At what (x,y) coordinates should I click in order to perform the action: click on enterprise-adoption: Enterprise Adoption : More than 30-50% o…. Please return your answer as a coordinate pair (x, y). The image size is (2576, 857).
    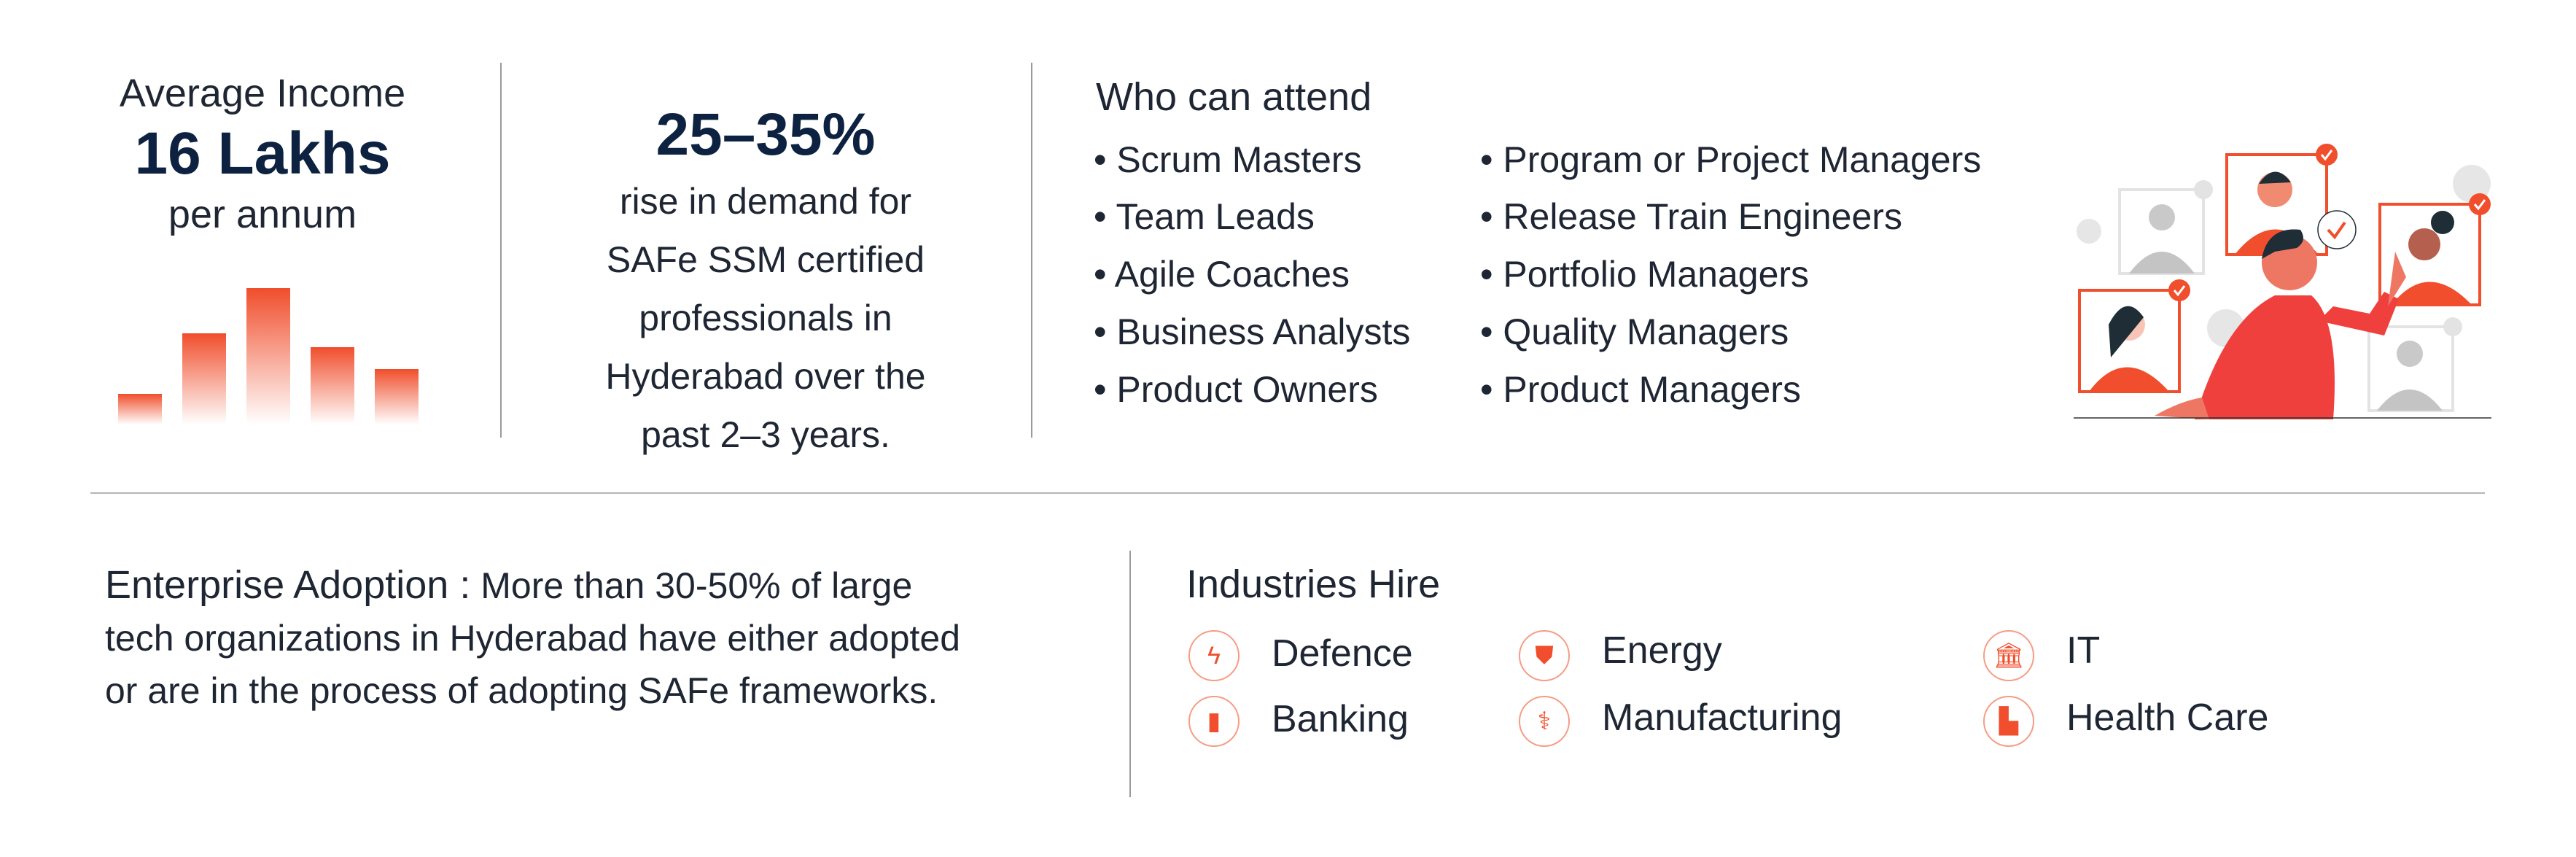
    Looking at the image, I should click on (608, 638).